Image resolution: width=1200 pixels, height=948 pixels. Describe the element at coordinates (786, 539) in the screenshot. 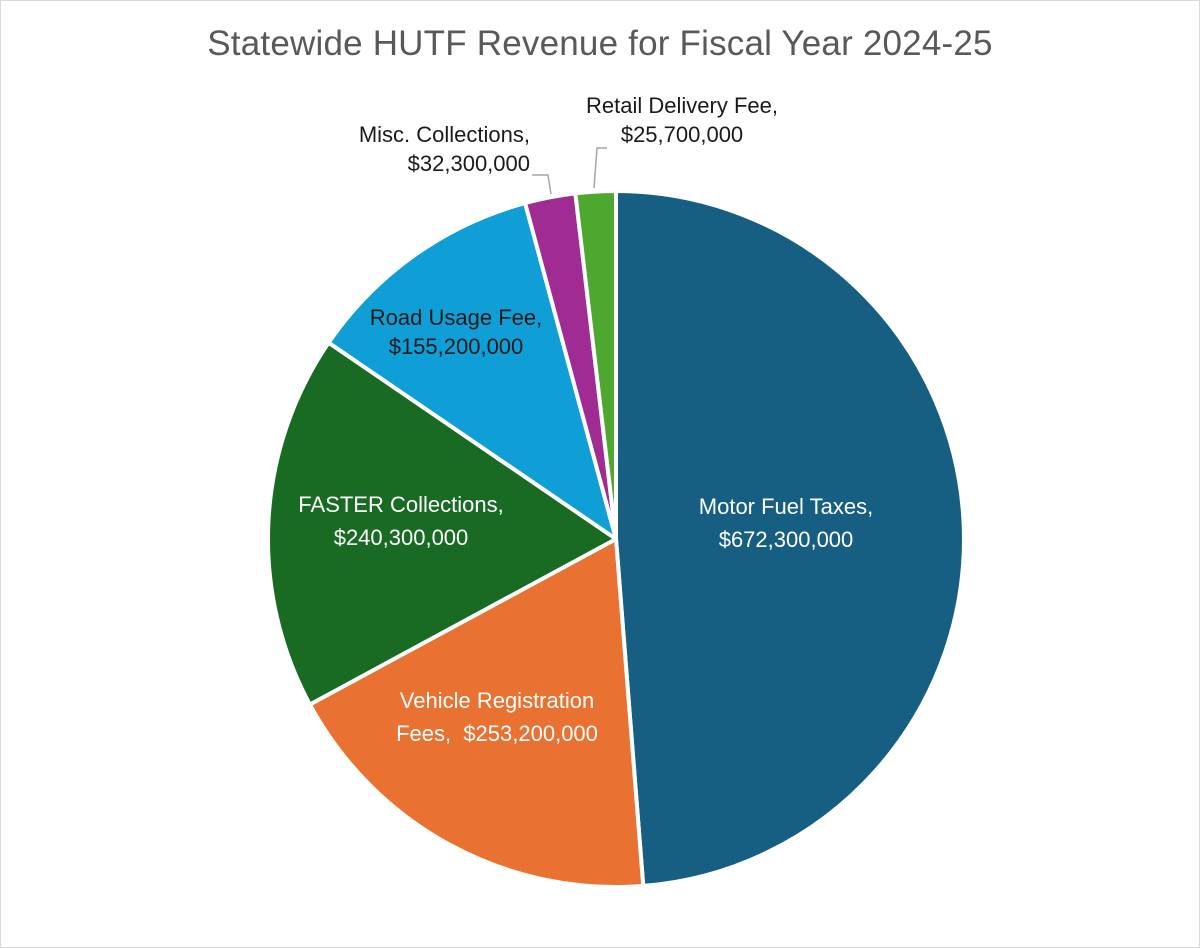

I see `data-label-value: $672,300,000` at that location.